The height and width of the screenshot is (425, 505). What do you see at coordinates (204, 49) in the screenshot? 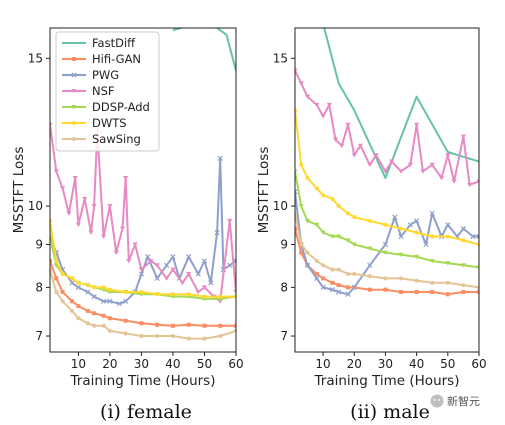
I see `series-fastdiff` at bounding box center [204, 49].